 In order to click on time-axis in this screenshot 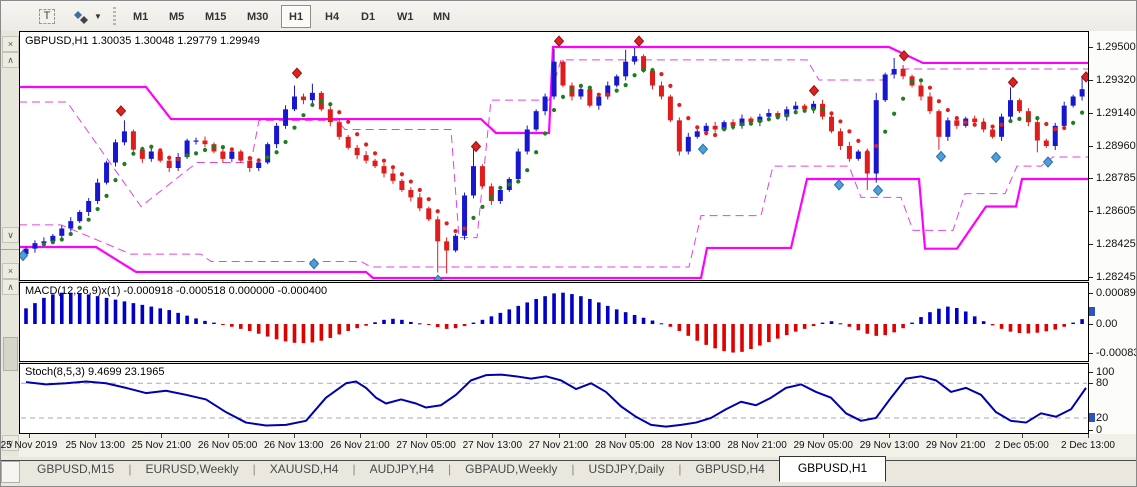, I will do `click(577, 445)`.